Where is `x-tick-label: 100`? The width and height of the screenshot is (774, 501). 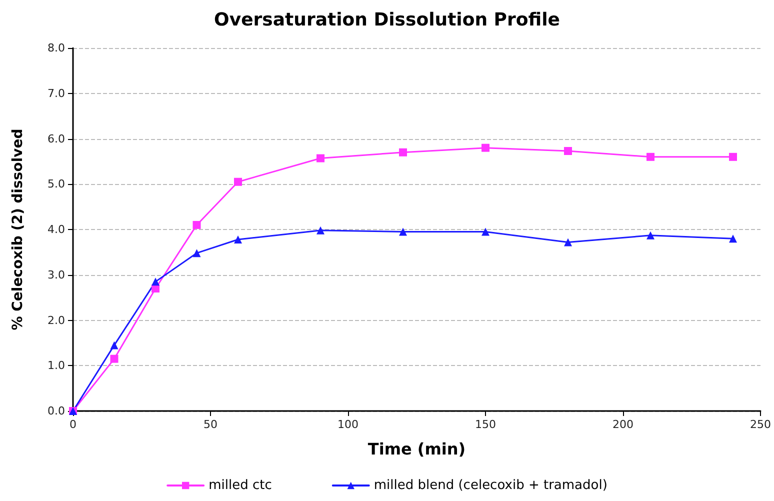 x-tick-label: 100 is located at coordinates (348, 424).